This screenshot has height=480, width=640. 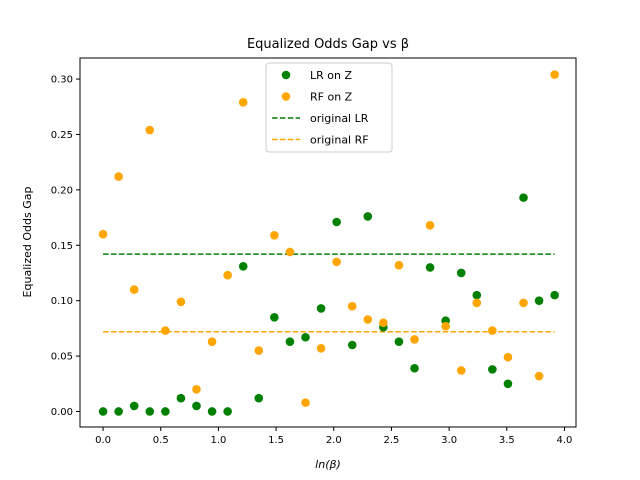 I want to click on x-tick-label: 3.0, so click(x=449, y=440).